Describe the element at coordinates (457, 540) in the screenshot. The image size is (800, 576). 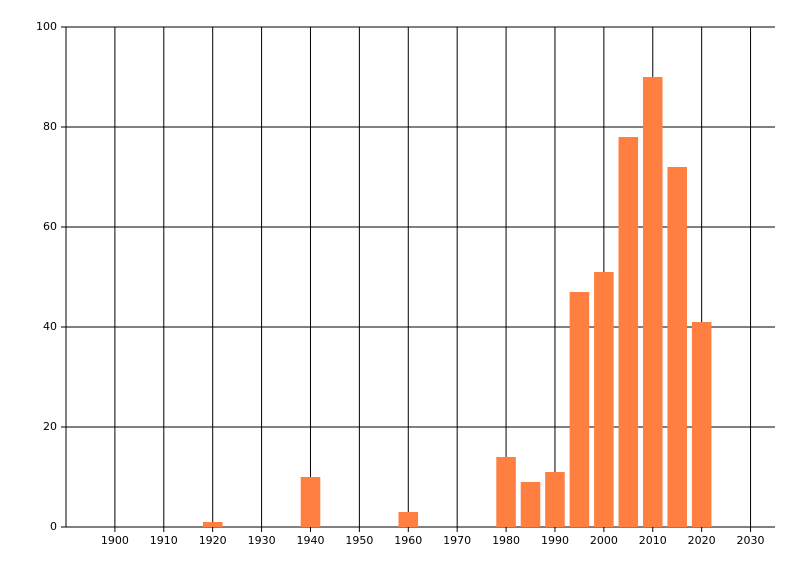
I see `x-tick-label: 1970` at that location.